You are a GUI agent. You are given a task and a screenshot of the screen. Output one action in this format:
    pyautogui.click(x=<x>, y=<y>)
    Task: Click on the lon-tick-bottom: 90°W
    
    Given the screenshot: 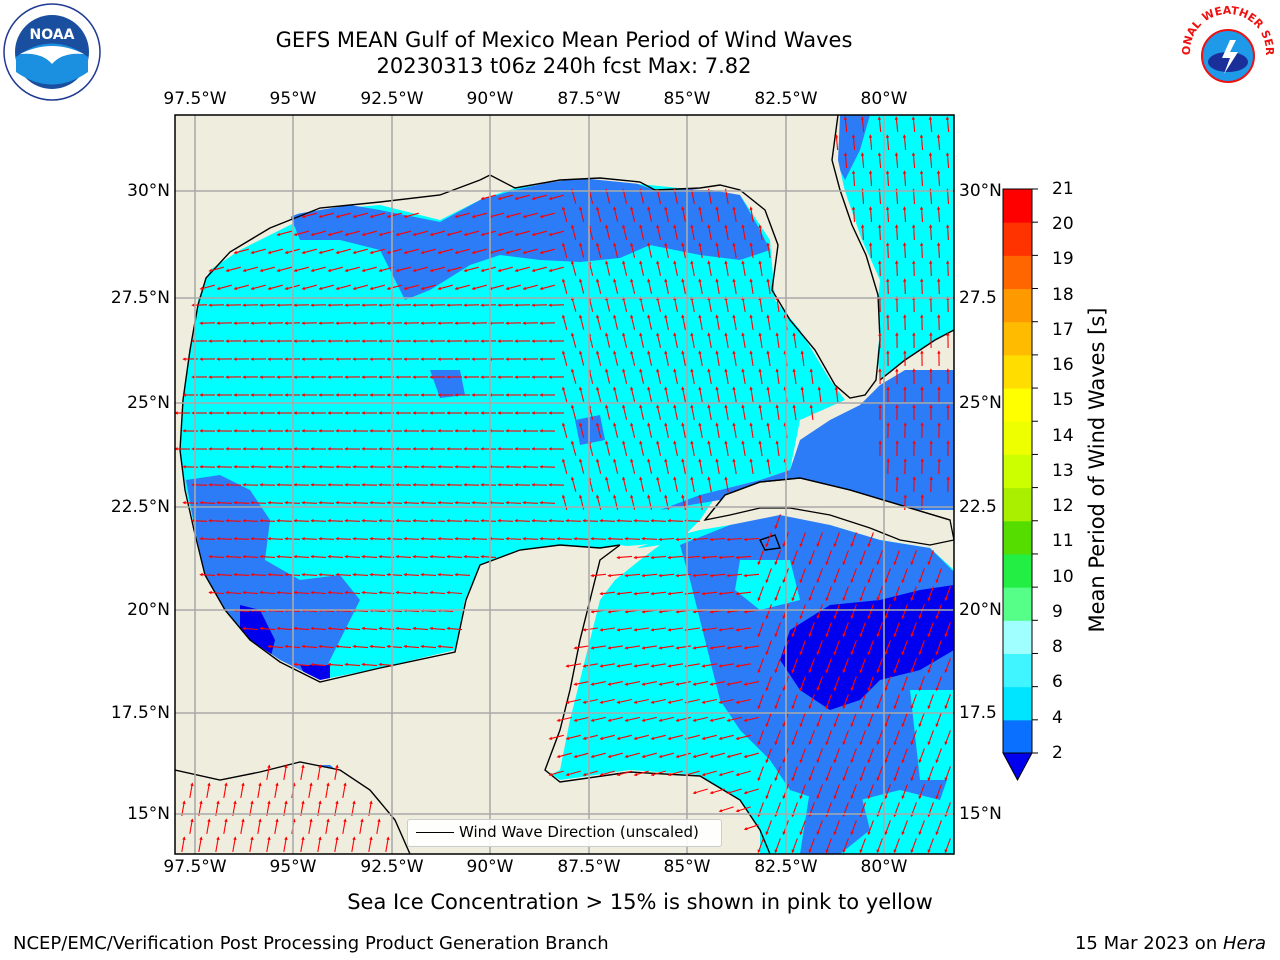 What is the action you would take?
    pyautogui.click(x=490, y=867)
    